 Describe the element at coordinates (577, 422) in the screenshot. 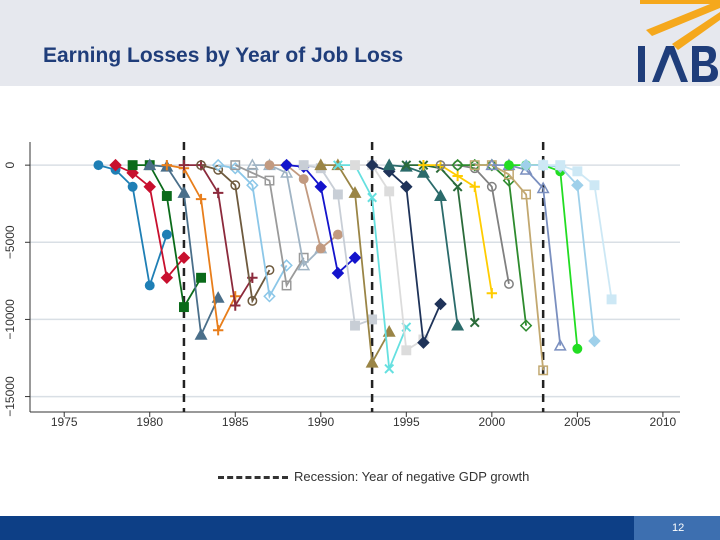

I see `x-tick-label: 2005` at that location.